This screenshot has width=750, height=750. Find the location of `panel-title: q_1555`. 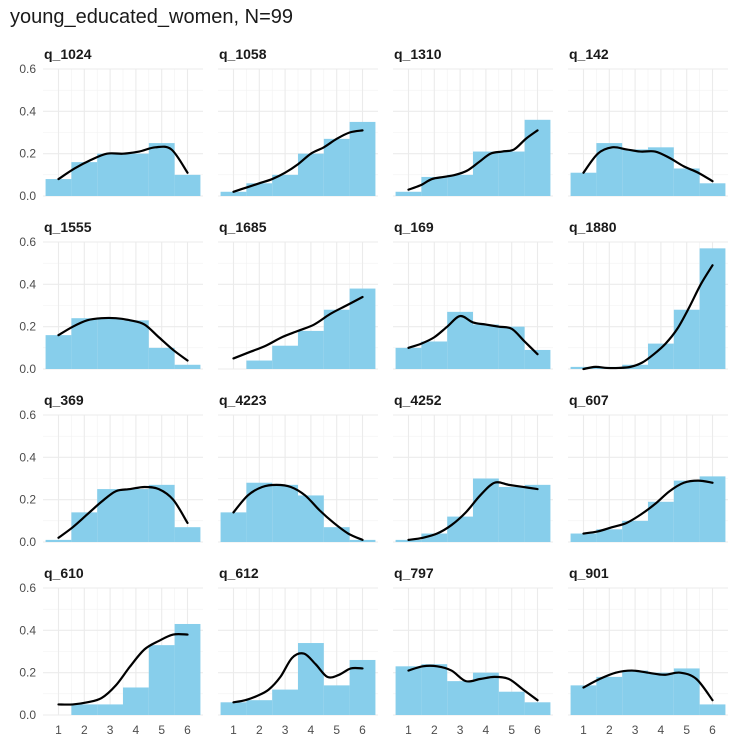

panel-title: q_1555 is located at coordinates (68, 227).